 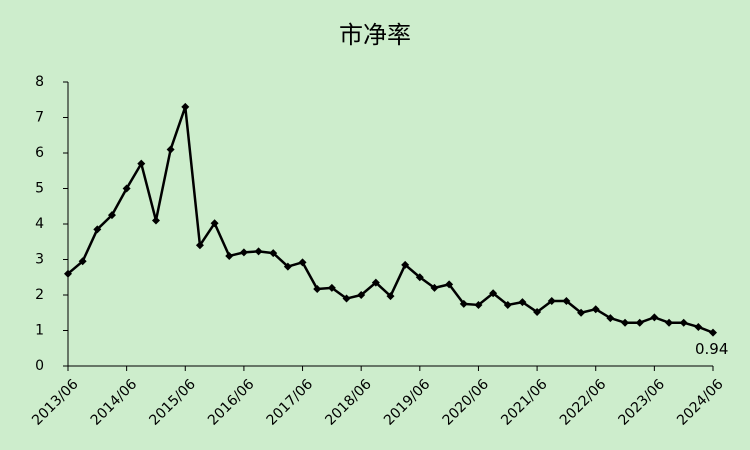 I want to click on y-tick-label: 0, so click(x=39, y=366).